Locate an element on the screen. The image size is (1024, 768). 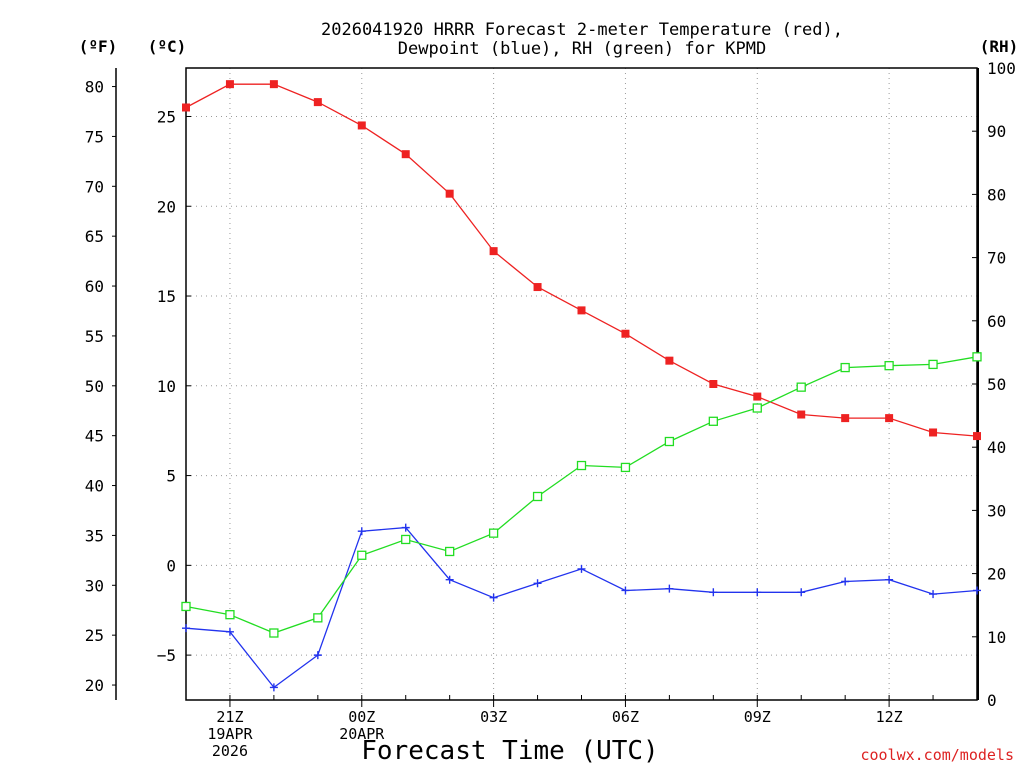
rh-tick-label: 20 is located at coordinates (996, 574).